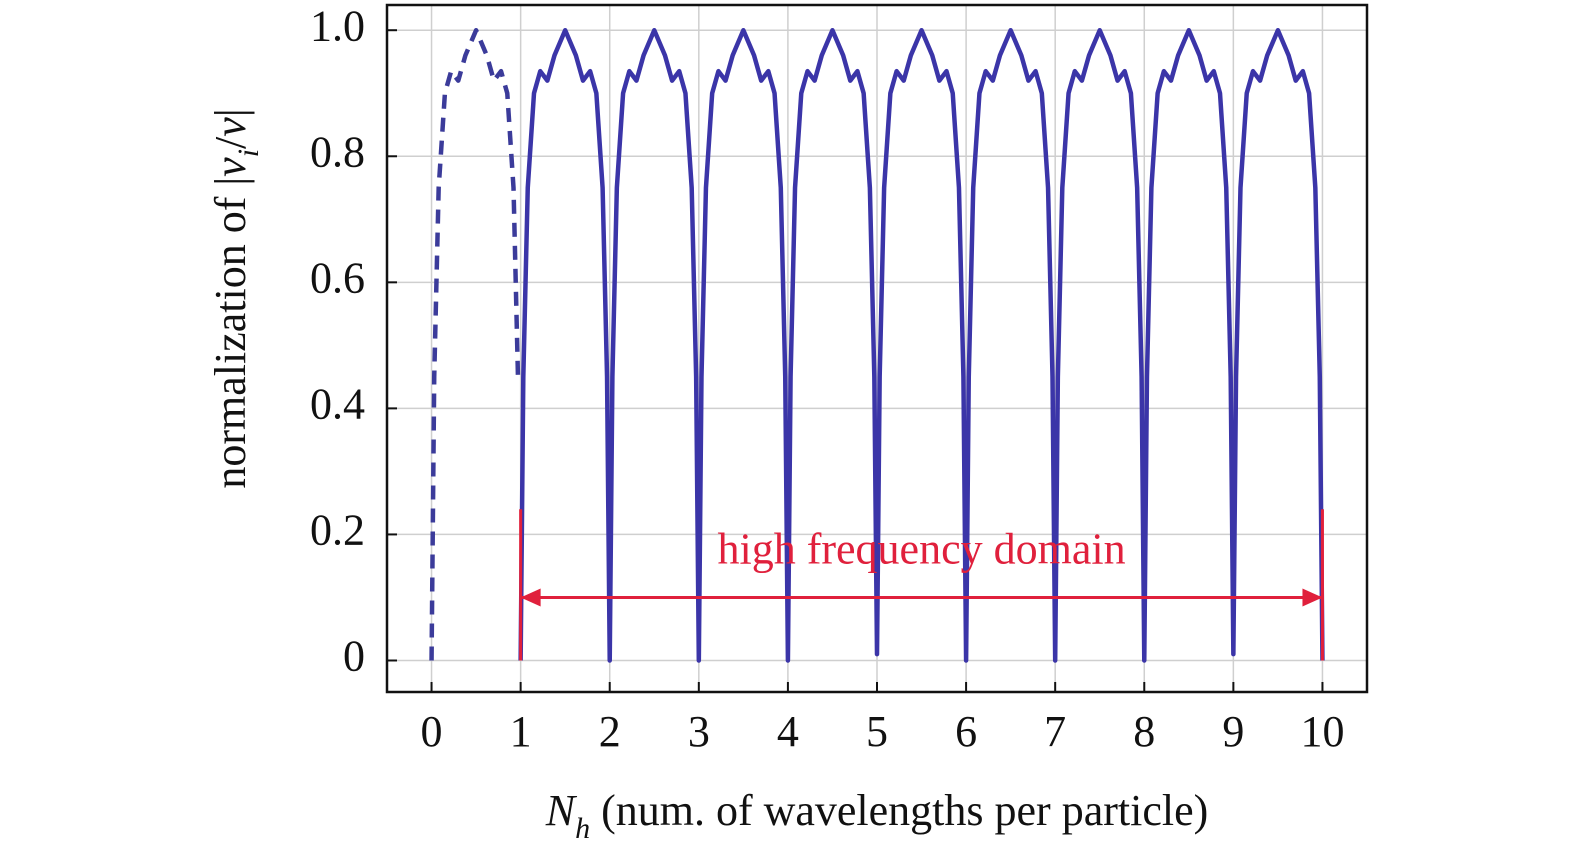 This screenshot has height=863, width=1575. Describe the element at coordinates (561, 810) in the screenshot. I see `x-axis-label-part: N` at that location.